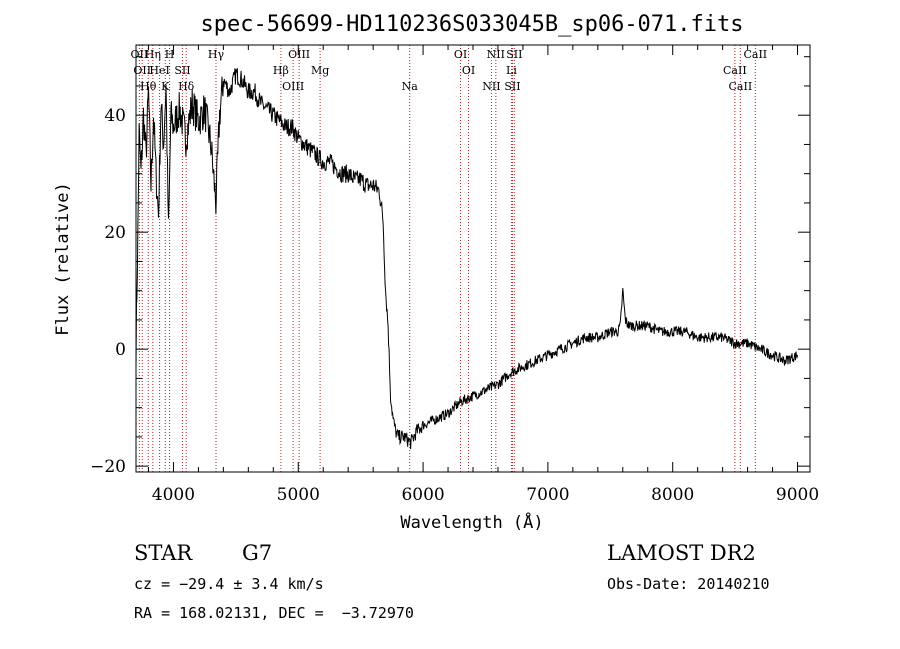 The height and width of the screenshot is (649, 900). What do you see at coordinates (281, 70) in the screenshot?
I see `spectral-line-label: Hβ` at bounding box center [281, 70].